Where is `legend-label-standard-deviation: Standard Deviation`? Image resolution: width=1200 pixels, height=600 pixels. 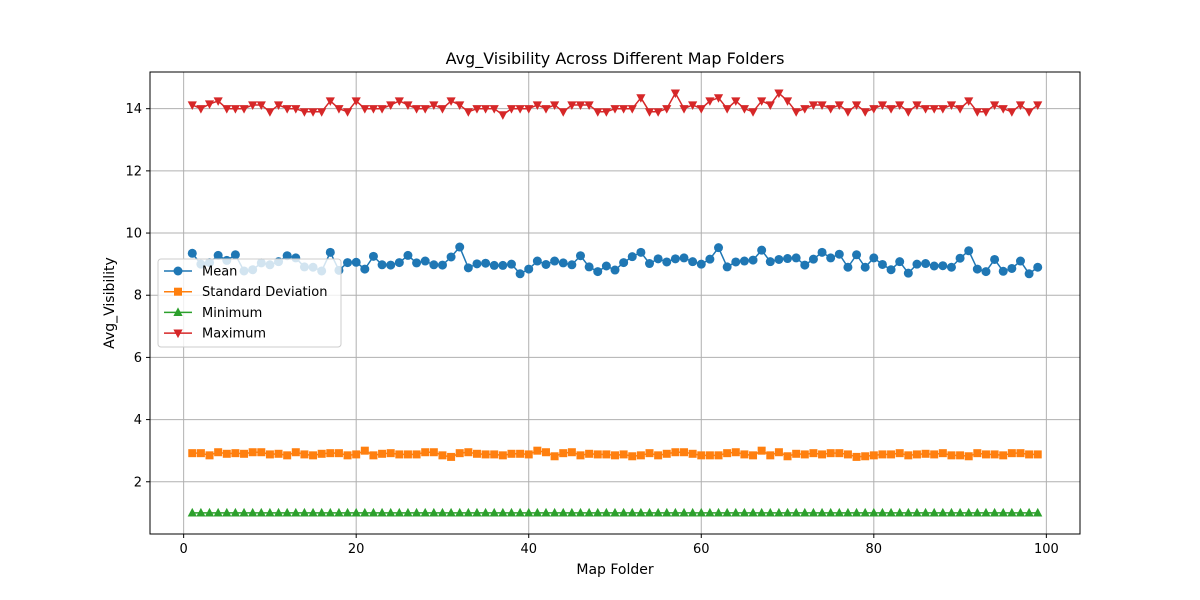
legend-label-standard-deviation: Standard Deviation is located at coordinates (264, 292).